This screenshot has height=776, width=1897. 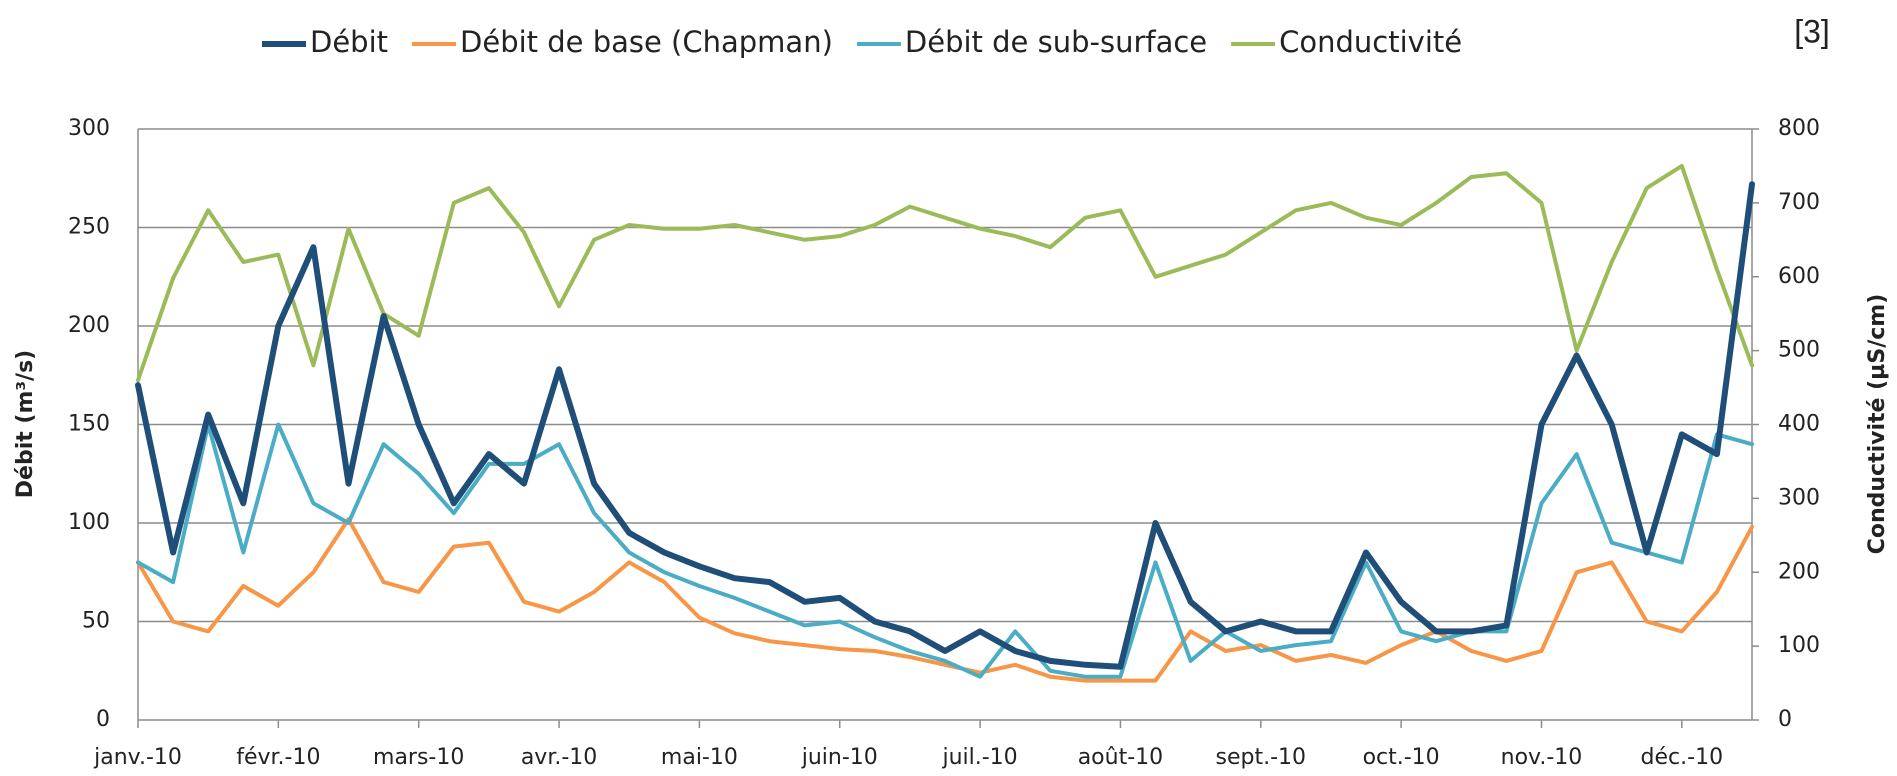 What do you see at coordinates (839, 757) in the screenshot?
I see `x-tick-label: juin-10` at bounding box center [839, 757].